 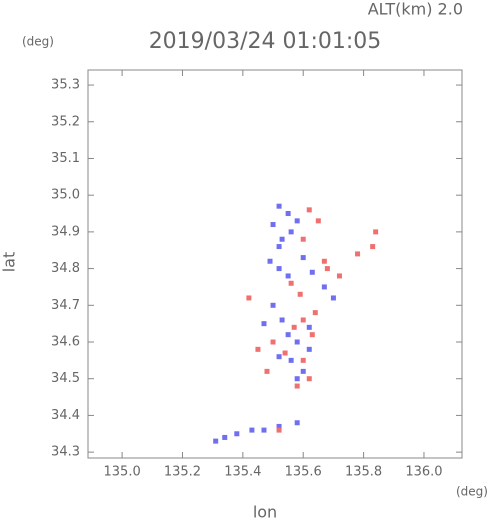 I want to click on x-tick-label: 136.0, so click(x=423, y=472).